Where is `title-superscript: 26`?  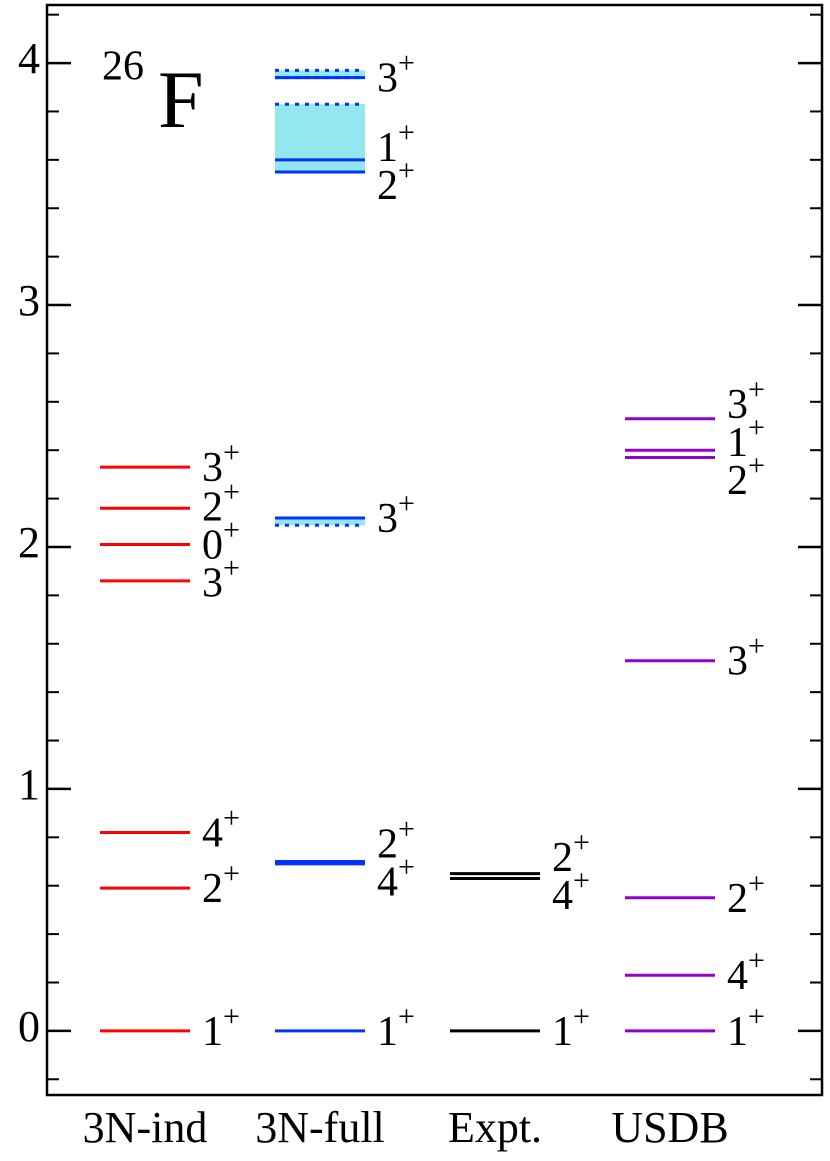
title-superscript: 26 is located at coordinates (123, 67).